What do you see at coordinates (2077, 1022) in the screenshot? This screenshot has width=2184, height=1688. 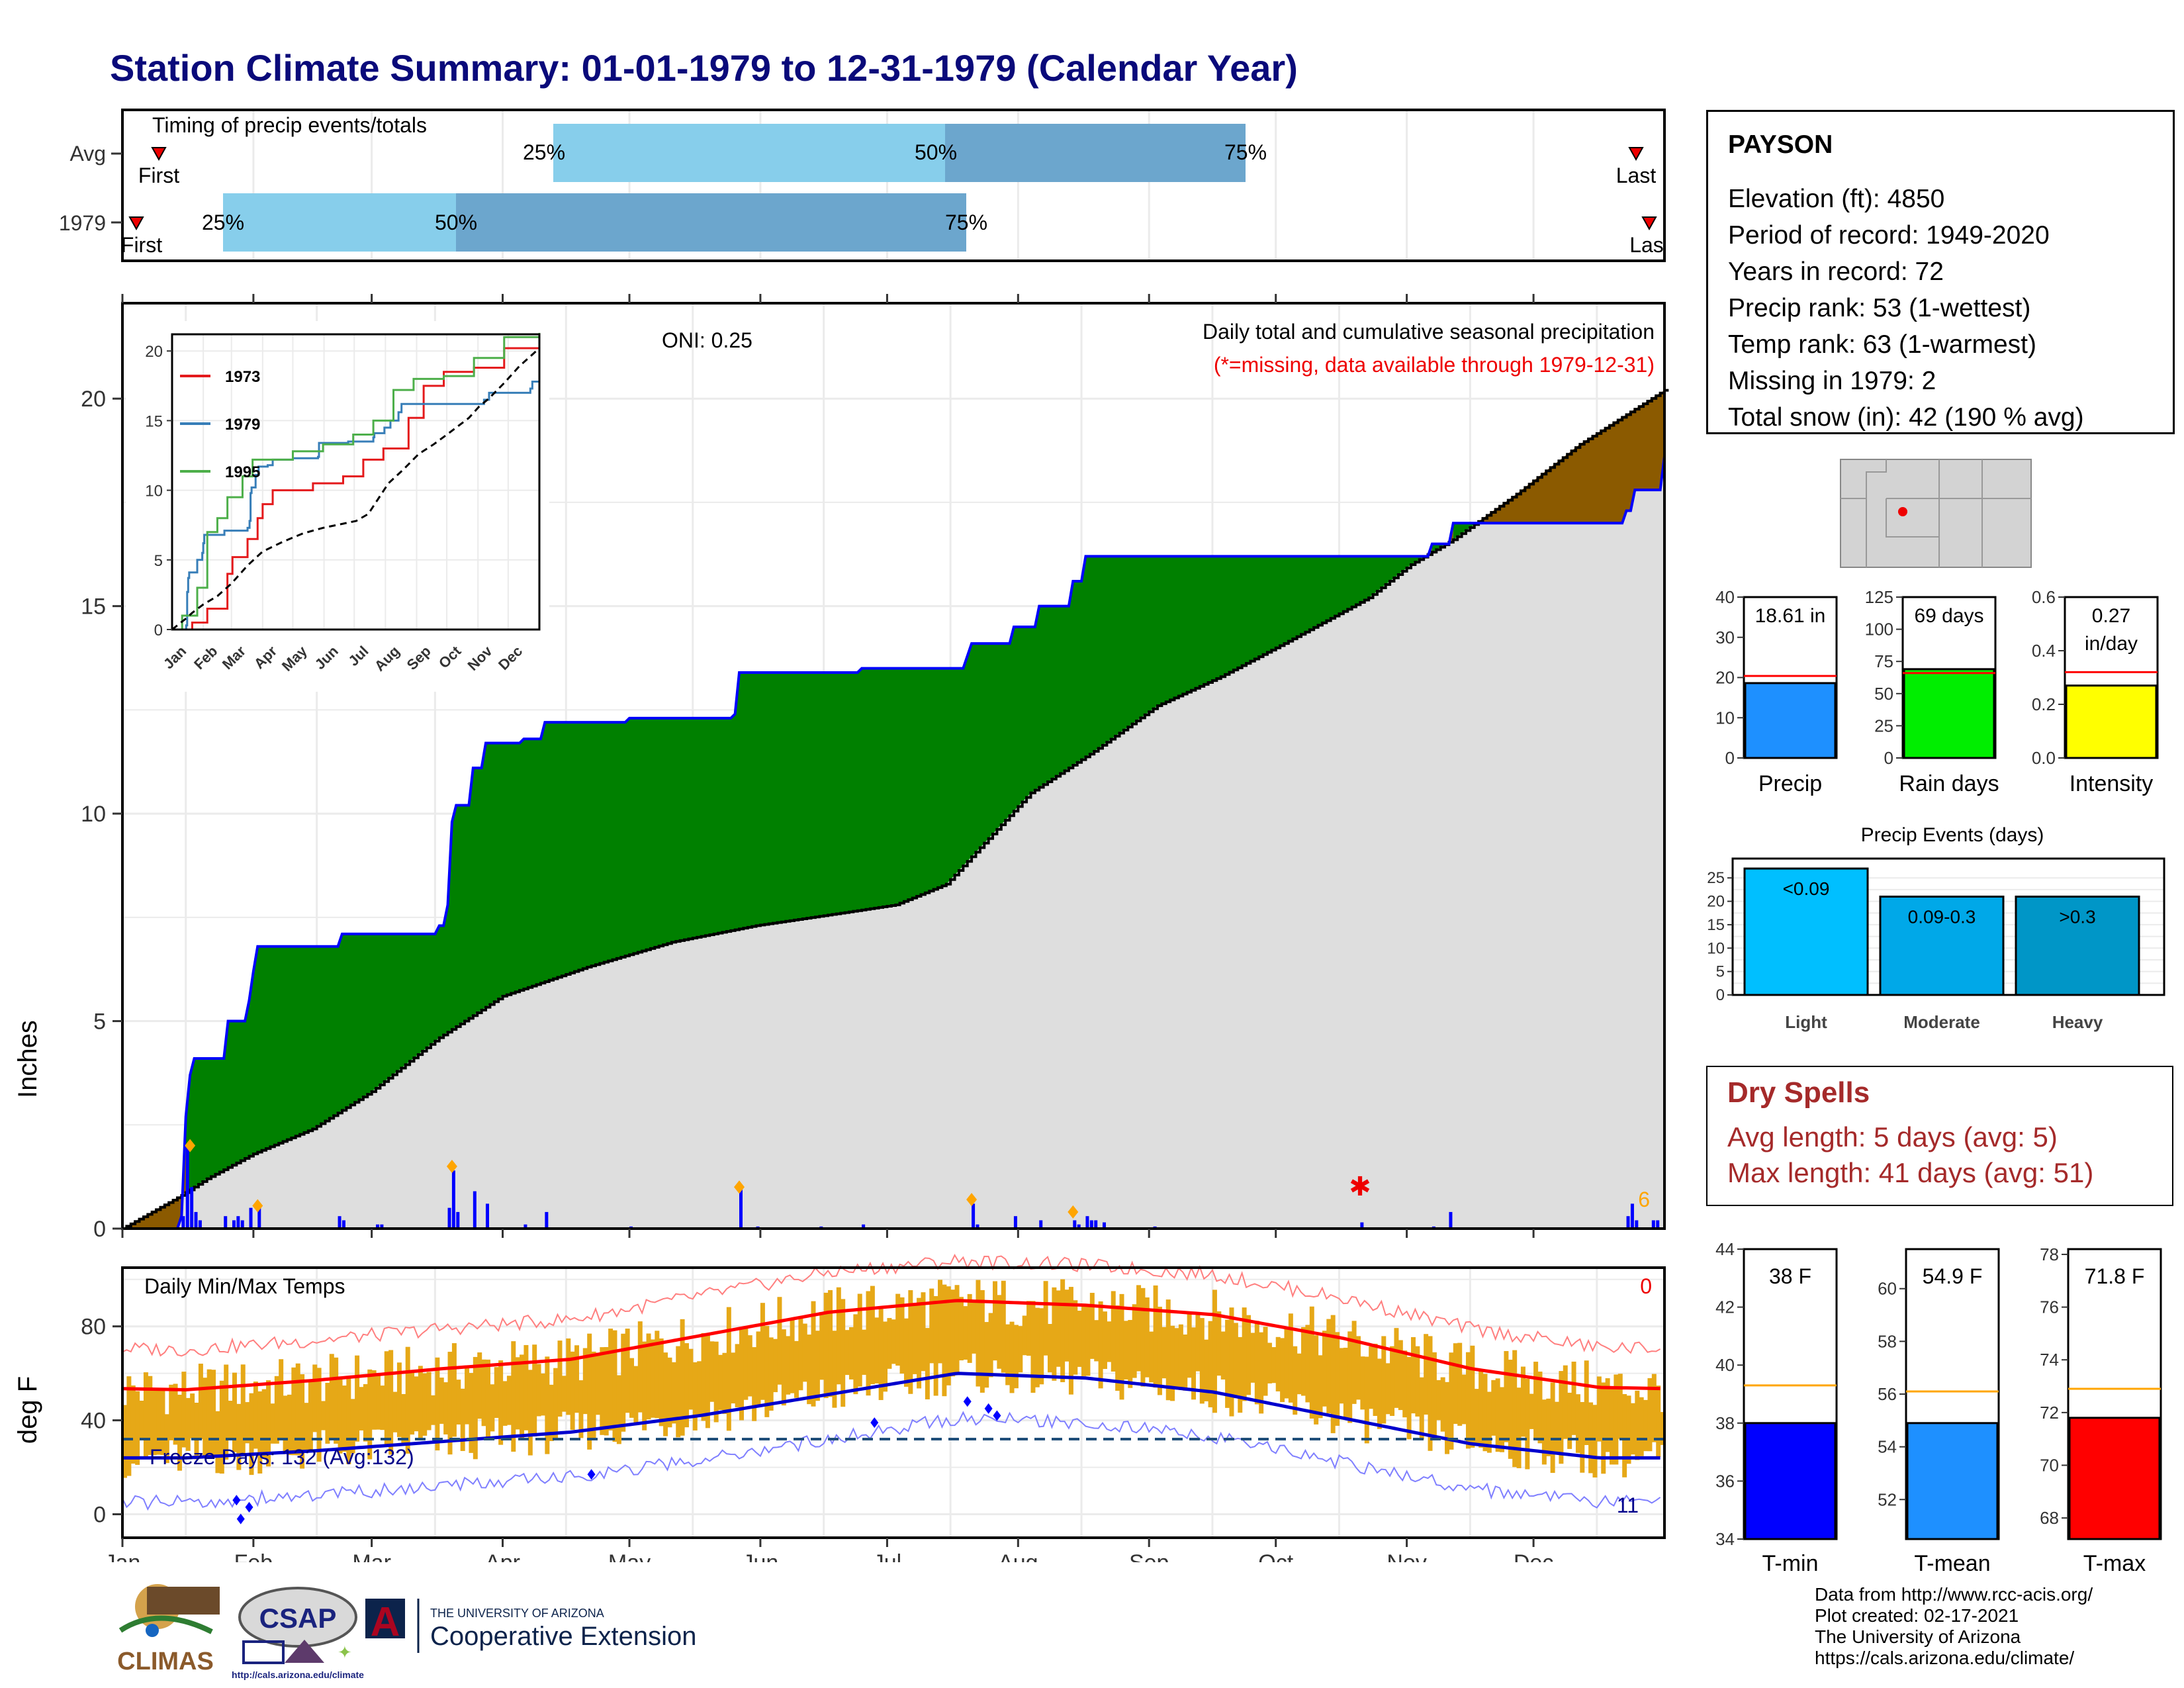 I see `events-category: Heavy` at bounding box center [2077, 1022].